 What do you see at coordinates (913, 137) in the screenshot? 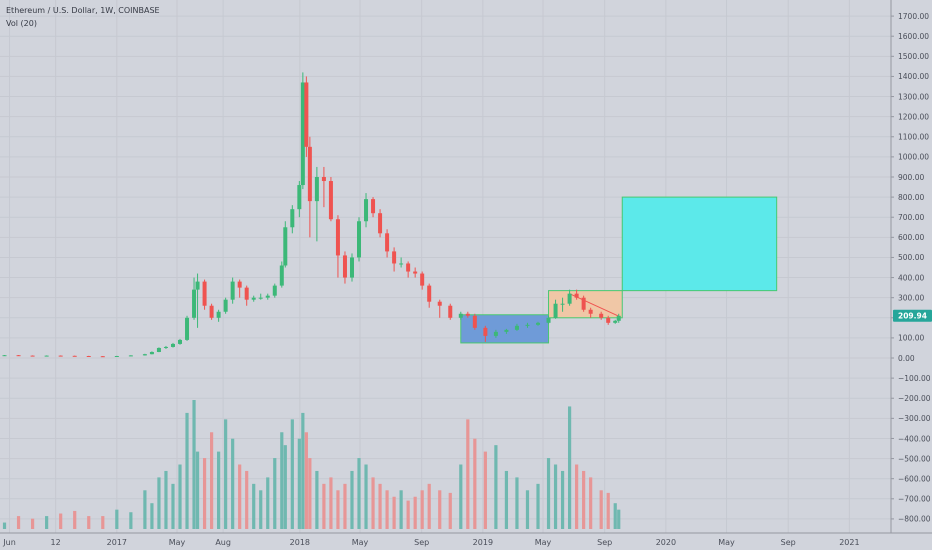
I see `y-tick-label: 1100.00` at bounding box center [913, 137].